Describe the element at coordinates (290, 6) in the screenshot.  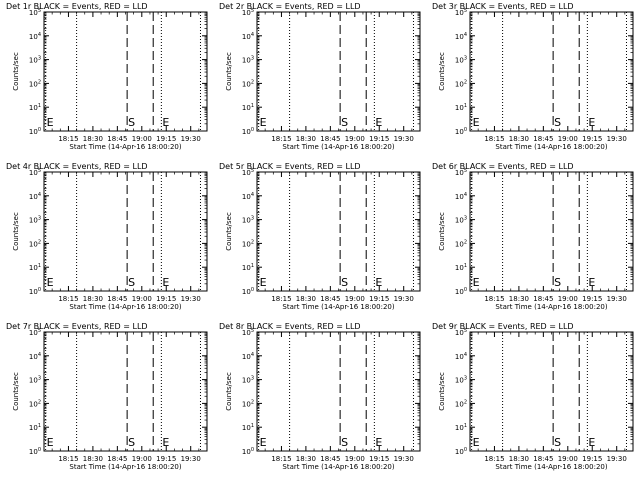
I see `panel-title: Det 2r BLACK = Events, RED = LLD` at that location.